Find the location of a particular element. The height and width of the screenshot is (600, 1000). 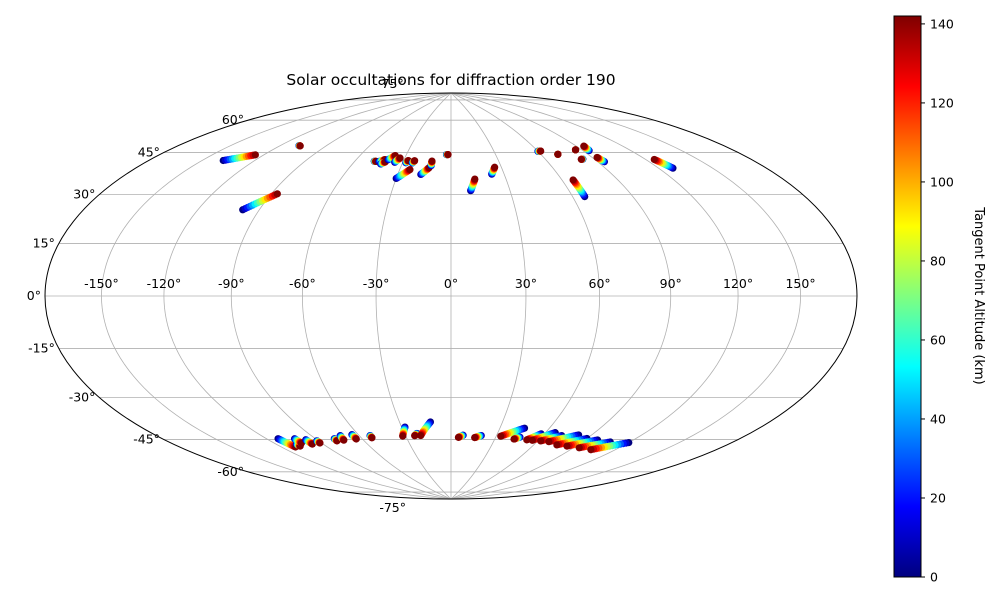

latitude-tick-label: -75° is located at coordinates (392, 507).